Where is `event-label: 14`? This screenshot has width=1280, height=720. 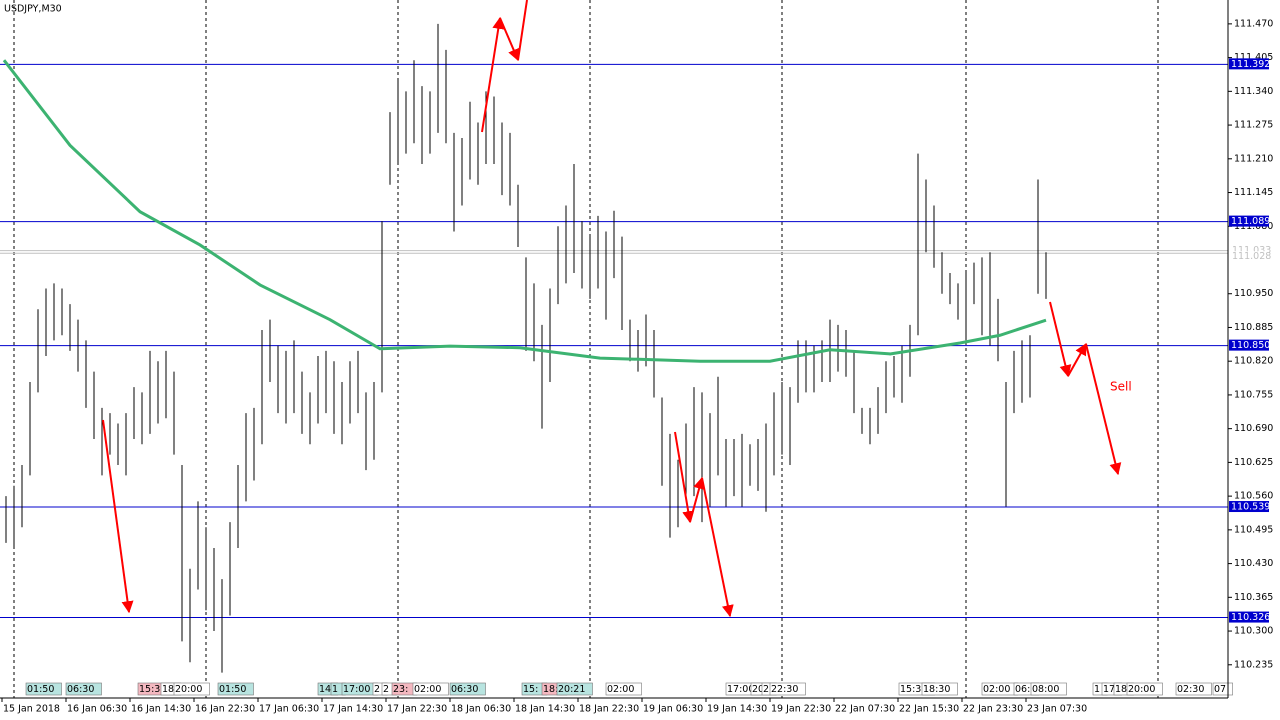
event-label: 14 is located at coordinates (325, 689).